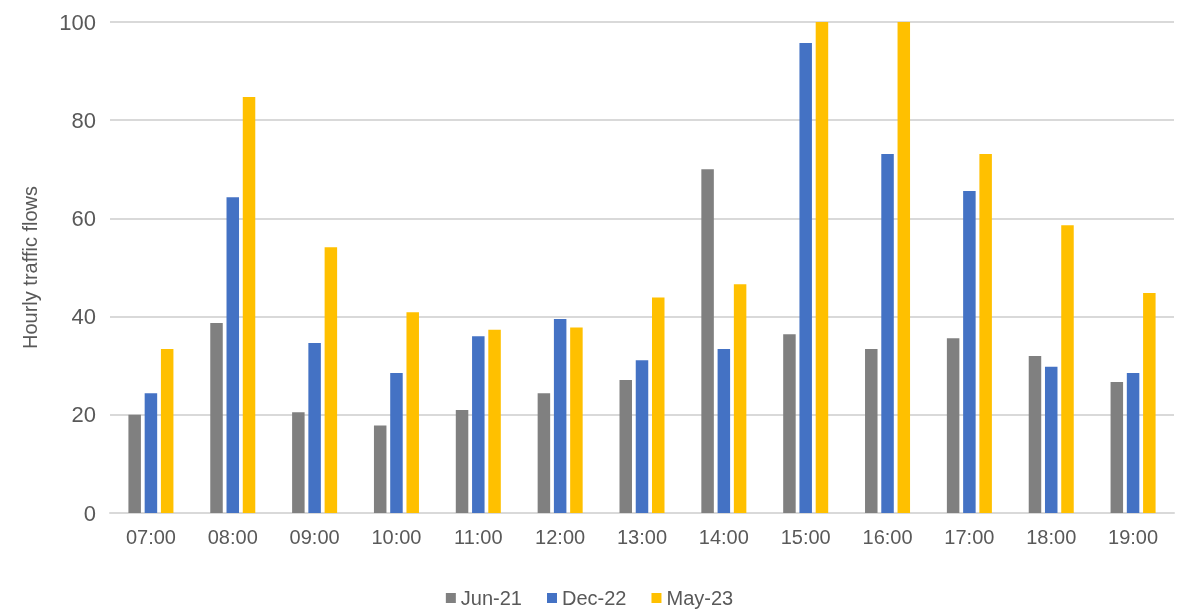 The width and height of the screenshot is (1179, 615). What do you see at coordinates (396, 537) in the screenshot?
I see `x-tick-label: 10:00` at bounding box center [396, 537].